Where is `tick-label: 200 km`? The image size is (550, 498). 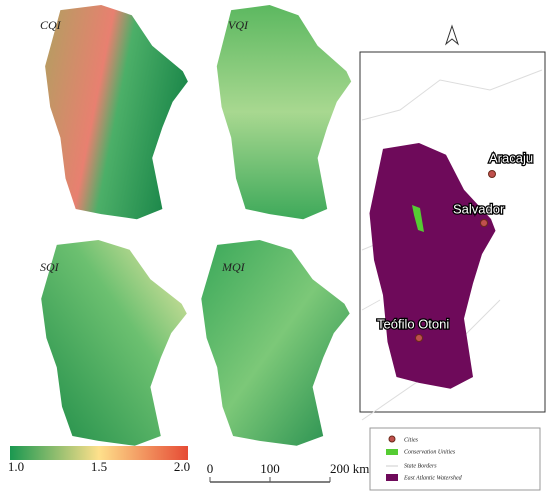 tick-label: 200 km is located at coordinates (349, 468).